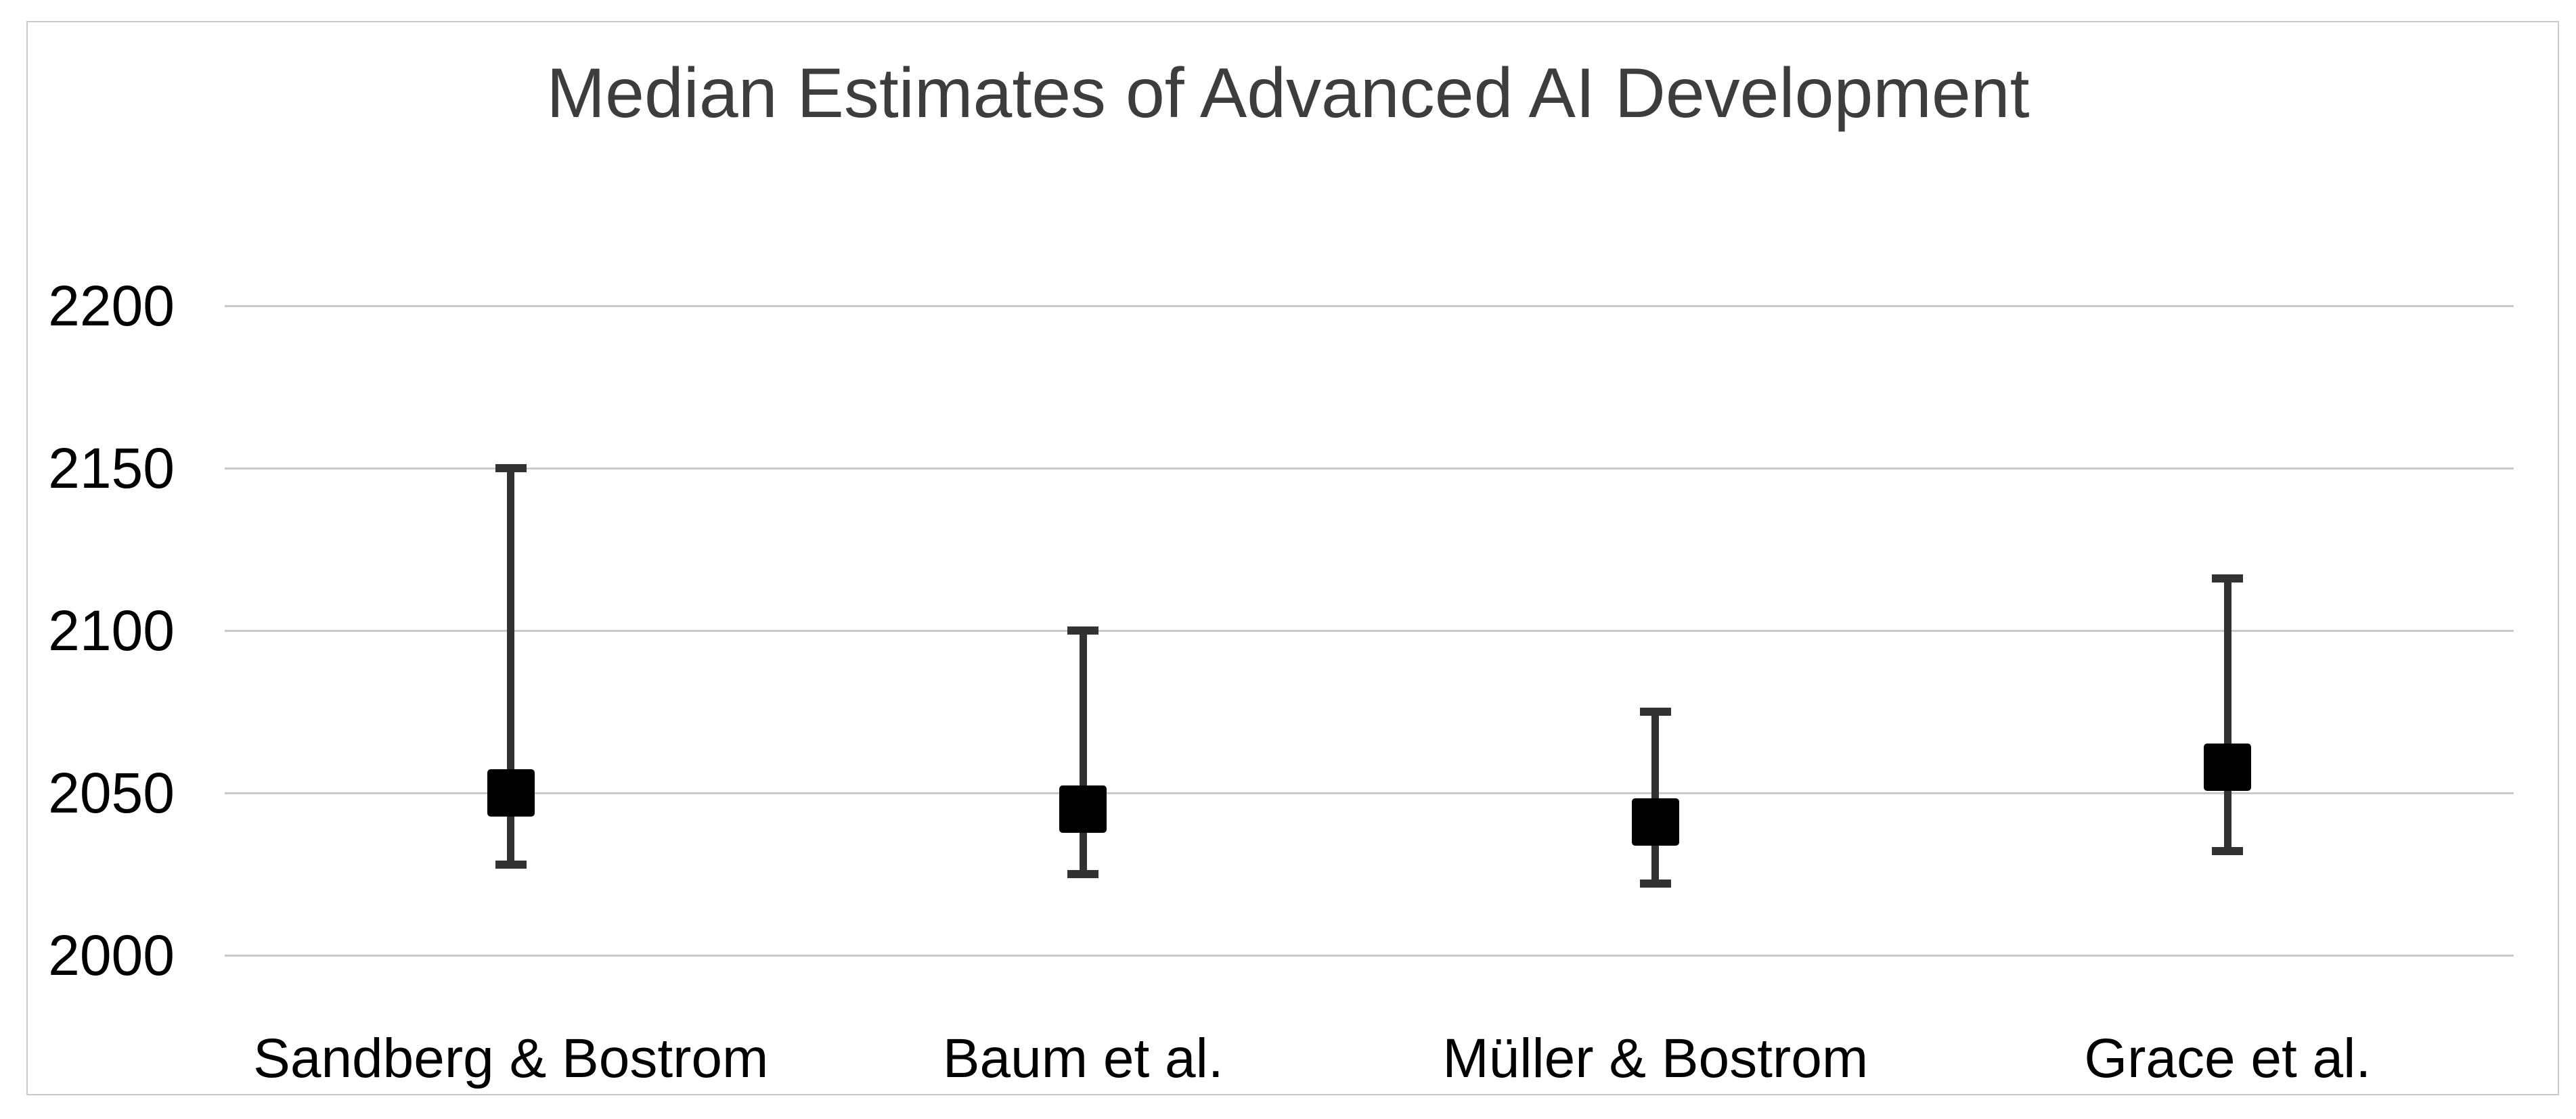  I want to click on y-axis-tick-label: 2050, so click(111, 793).